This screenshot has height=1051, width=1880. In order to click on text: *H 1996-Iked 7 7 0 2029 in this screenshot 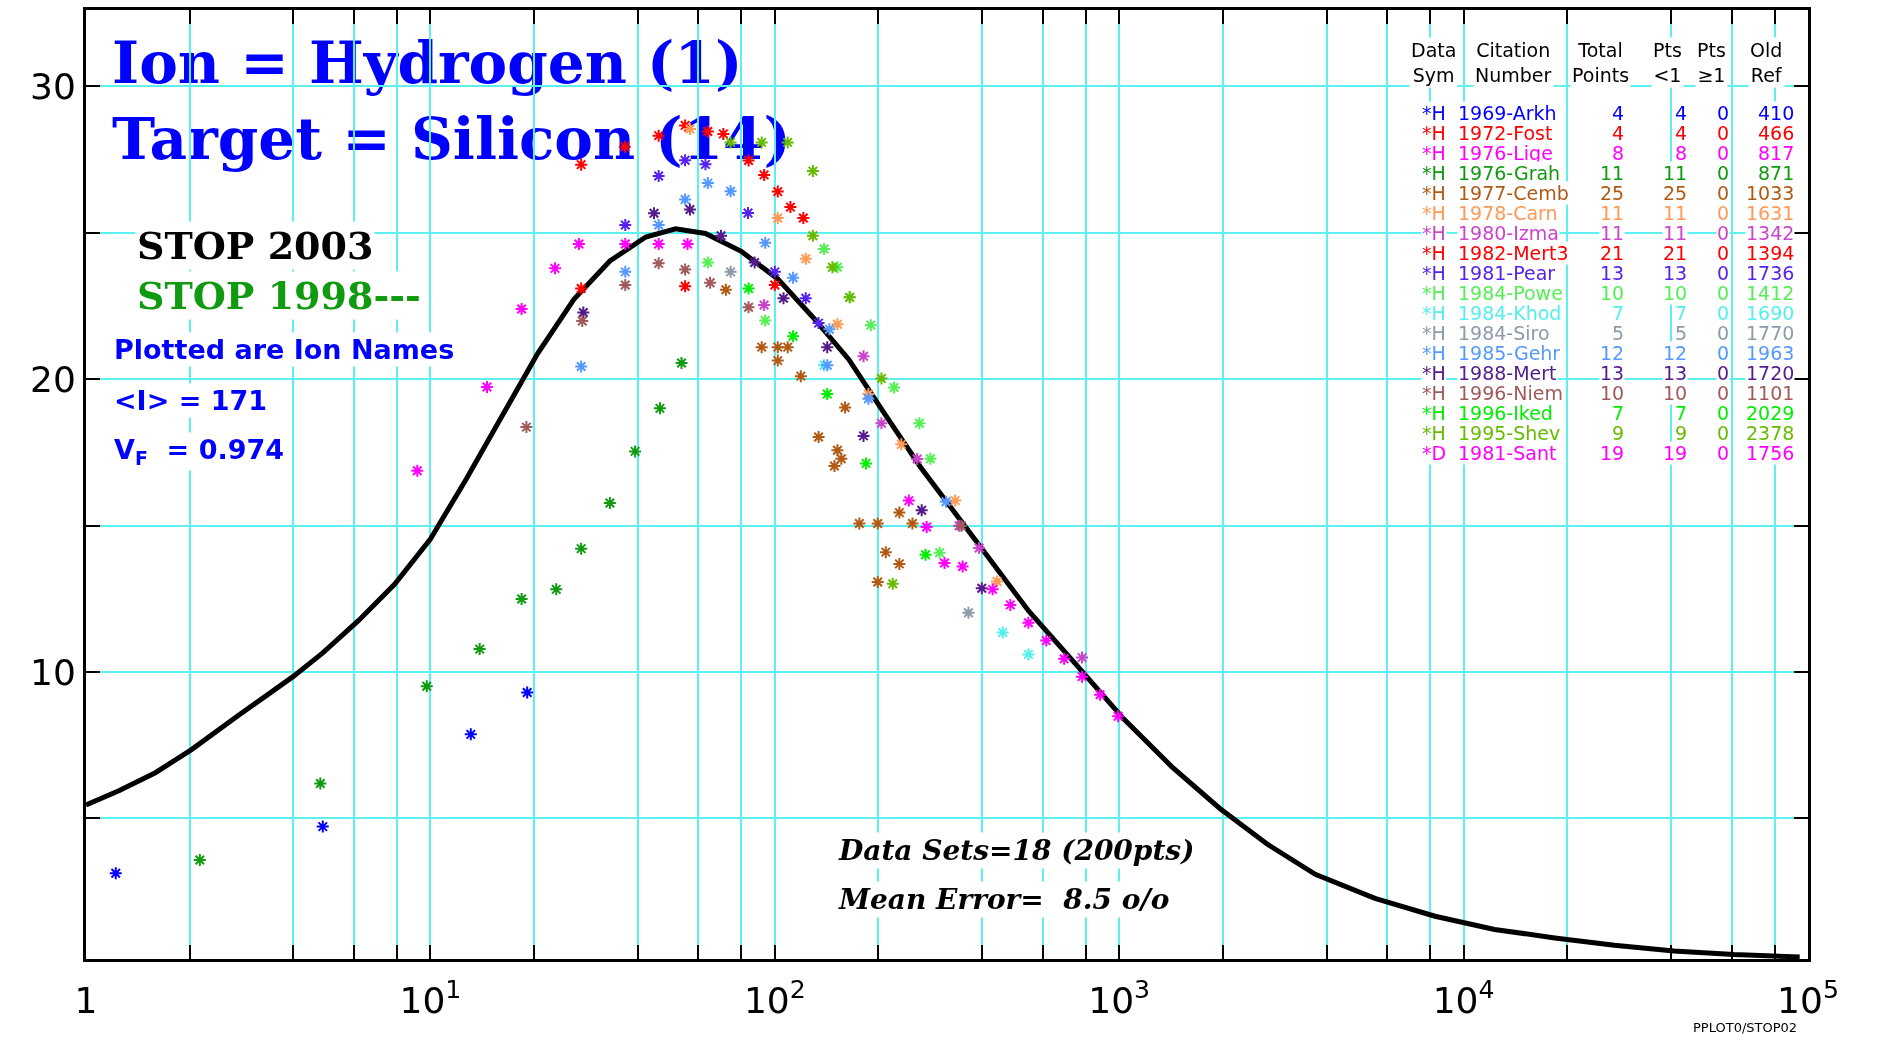, I will do `click(1608, 413)`.